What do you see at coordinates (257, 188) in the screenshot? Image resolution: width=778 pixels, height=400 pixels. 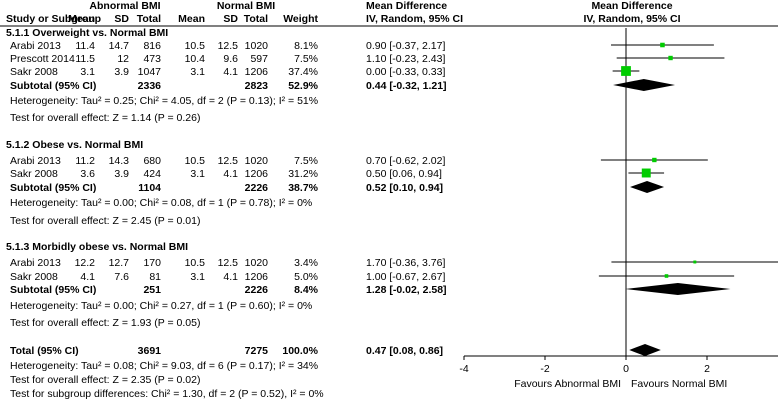 I see `subgroup-2-subtotal-total2: 2226` at bounding box center [257, 188].